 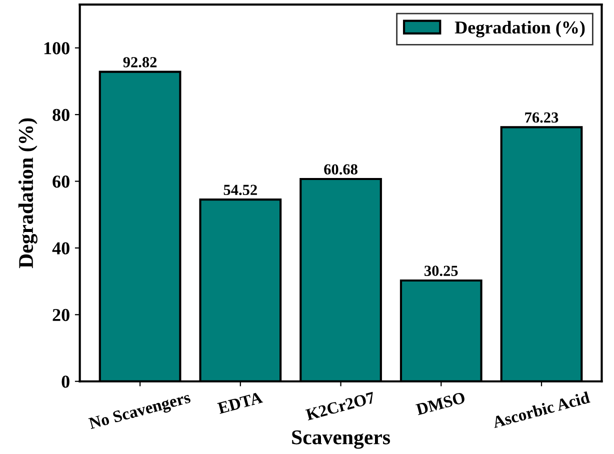 What do you see at coordinates (61, 182) in the screenshot?
I see `y-tick-label: 60` at bounding box center [61, 182].